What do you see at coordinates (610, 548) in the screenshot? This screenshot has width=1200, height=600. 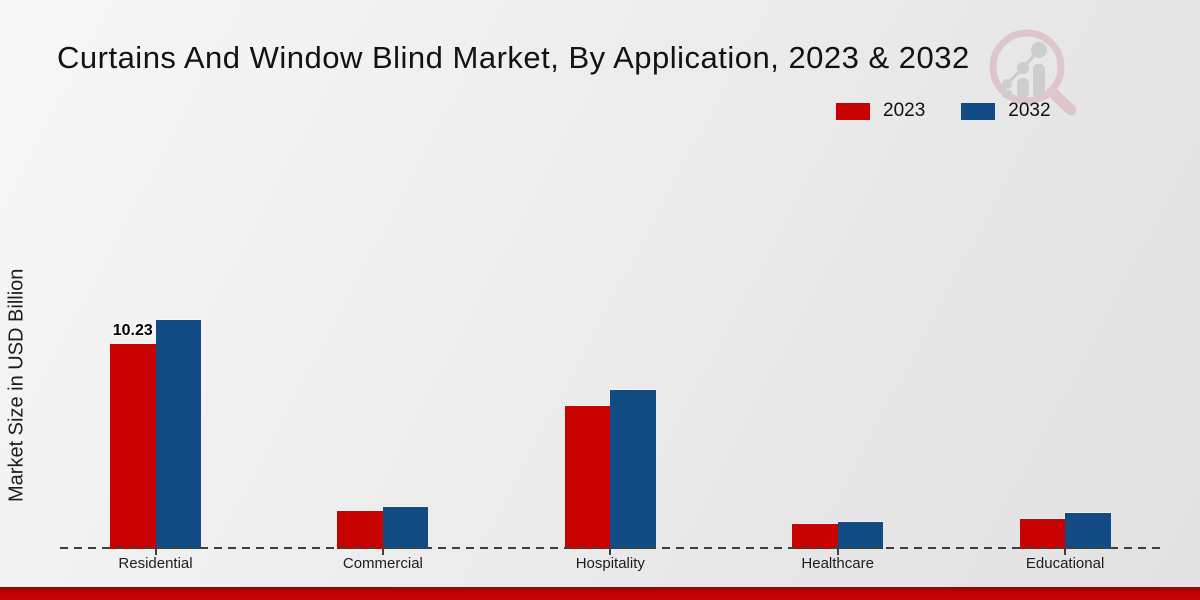 I see `x-axis-baseline` at bounding box center [610, 548].